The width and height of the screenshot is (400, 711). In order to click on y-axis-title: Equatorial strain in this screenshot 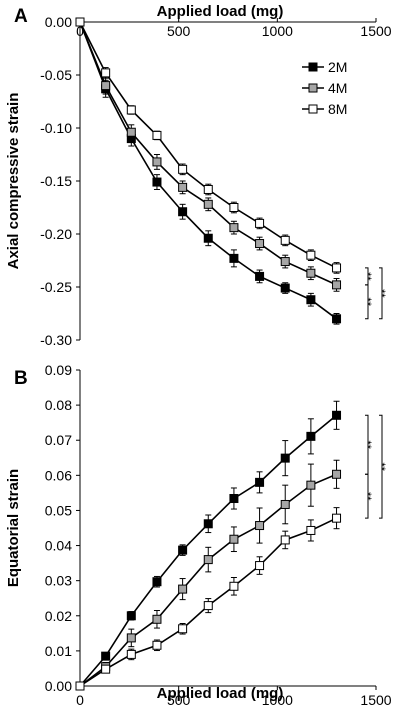, I will do `click(13, 528)`.